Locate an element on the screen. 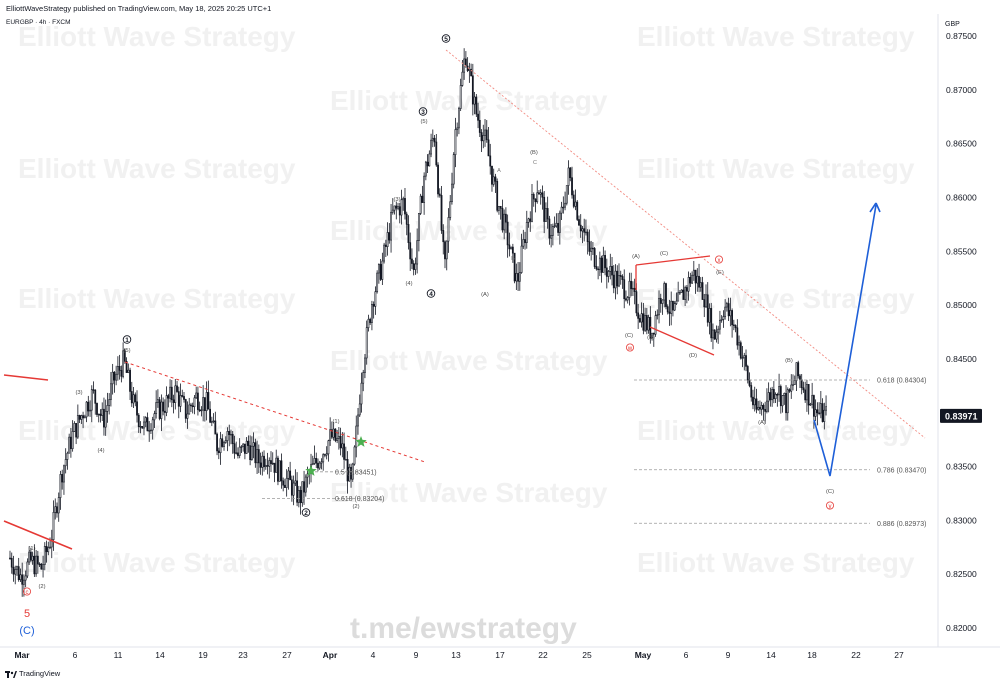 The width and height of the screenshot is (1000, 688). dashed-trendline-wave1 is located at coordinates (275, 412).